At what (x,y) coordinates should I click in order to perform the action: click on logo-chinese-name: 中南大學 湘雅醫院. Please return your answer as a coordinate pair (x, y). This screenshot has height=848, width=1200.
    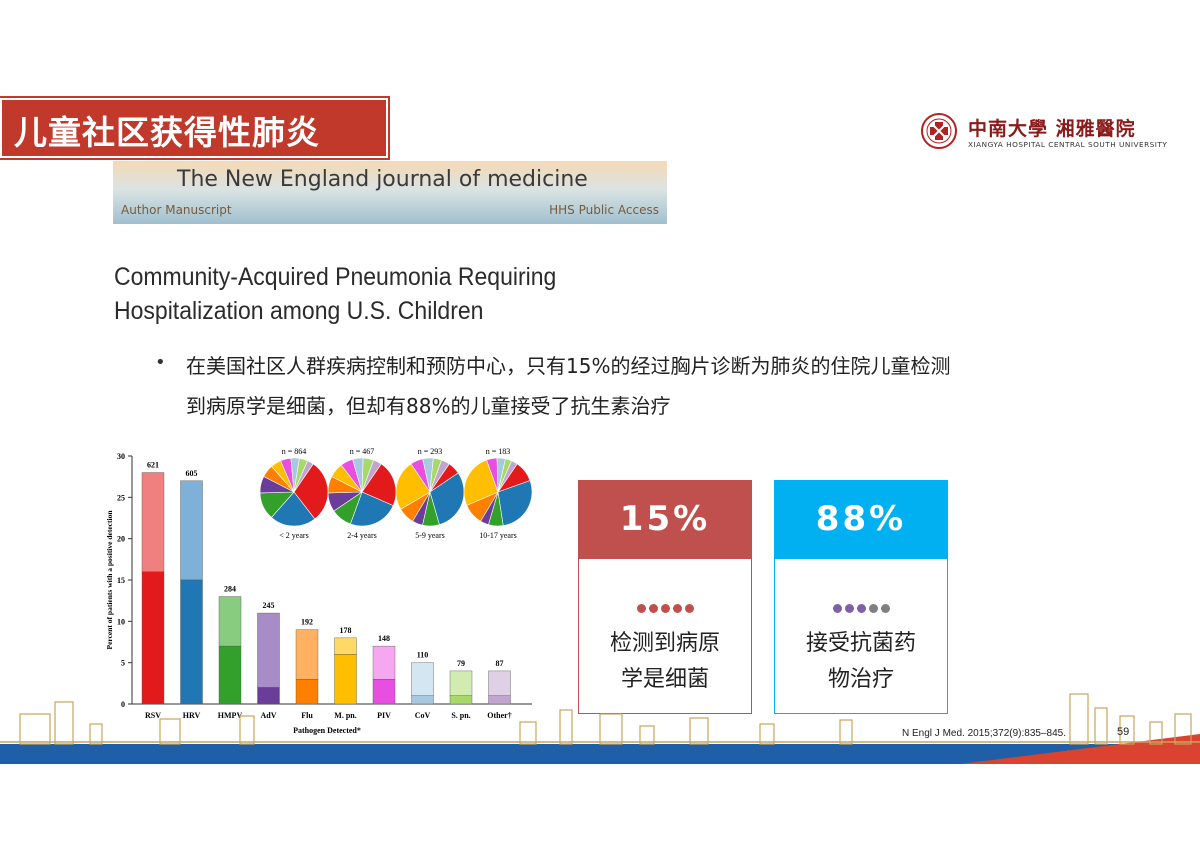
    Looking at the image, I should click on (1052, 129).